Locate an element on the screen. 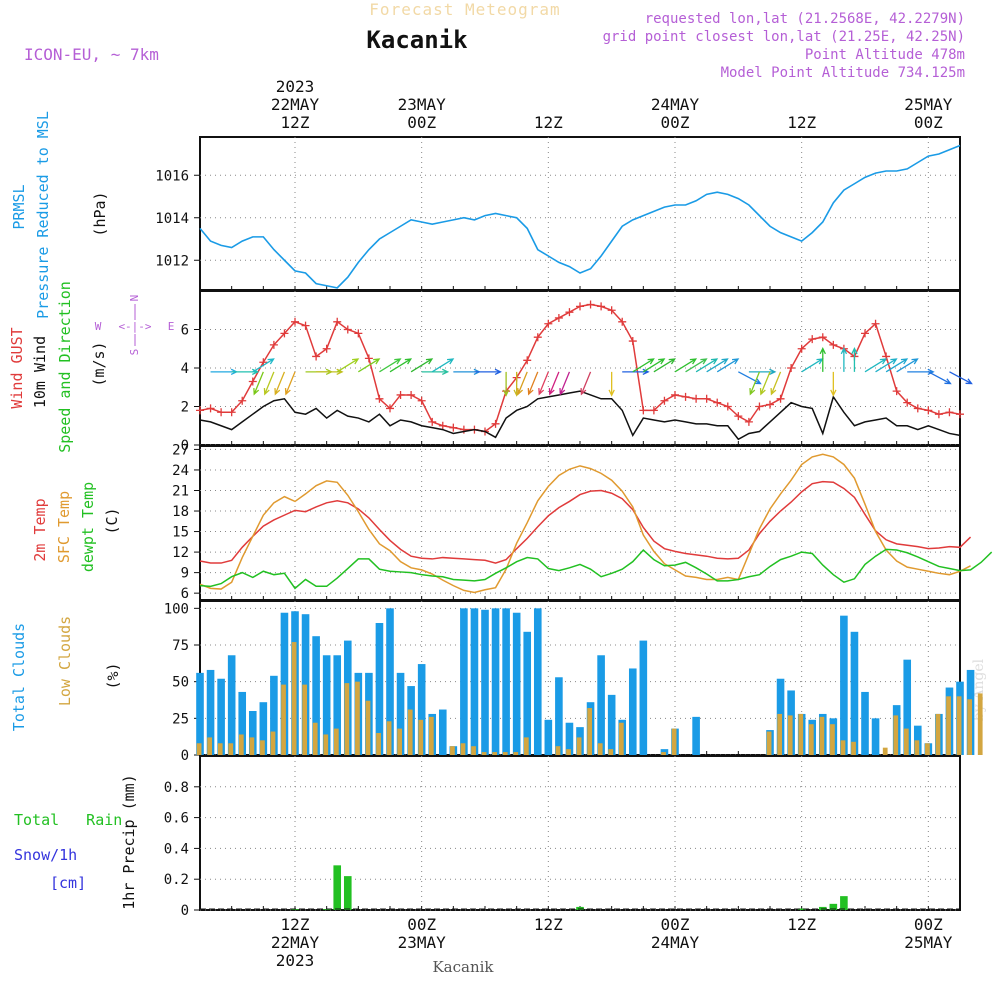 Image resolution: width=1000 pixels, height=1000 pixels. requested-coords: requested lon,lat (21.2568E, 42.2279N) is located at coordinates (805, 19).